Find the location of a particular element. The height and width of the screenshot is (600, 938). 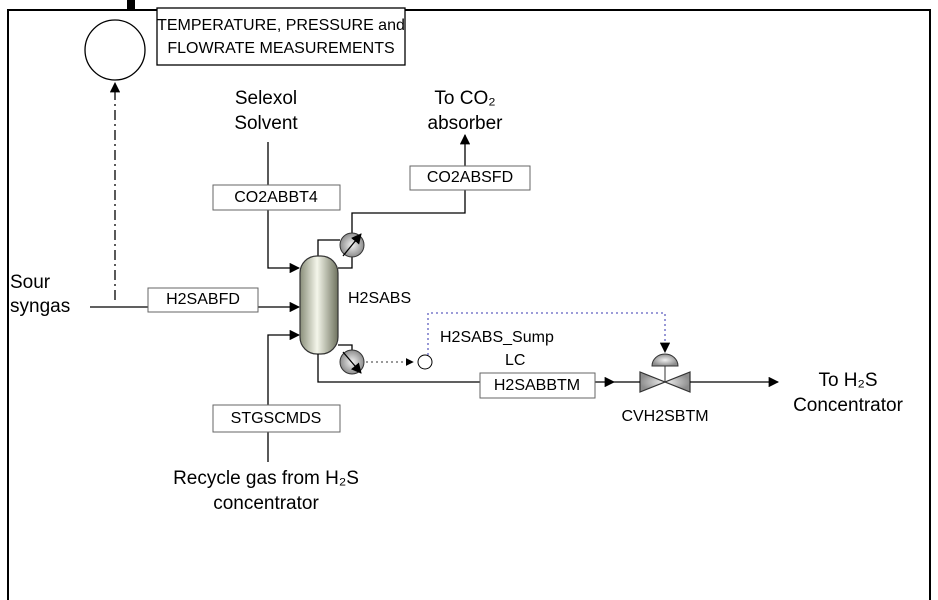

signal-line is located at coordinates (549, 333).